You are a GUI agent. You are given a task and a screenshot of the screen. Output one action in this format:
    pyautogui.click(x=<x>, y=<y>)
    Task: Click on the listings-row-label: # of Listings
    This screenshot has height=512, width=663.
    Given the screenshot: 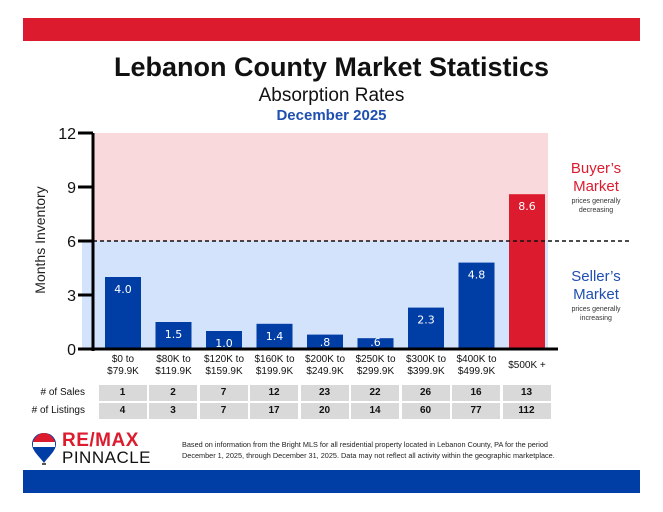 What is the action you would take?
    pyautogui.click(x=58, y=410)
    